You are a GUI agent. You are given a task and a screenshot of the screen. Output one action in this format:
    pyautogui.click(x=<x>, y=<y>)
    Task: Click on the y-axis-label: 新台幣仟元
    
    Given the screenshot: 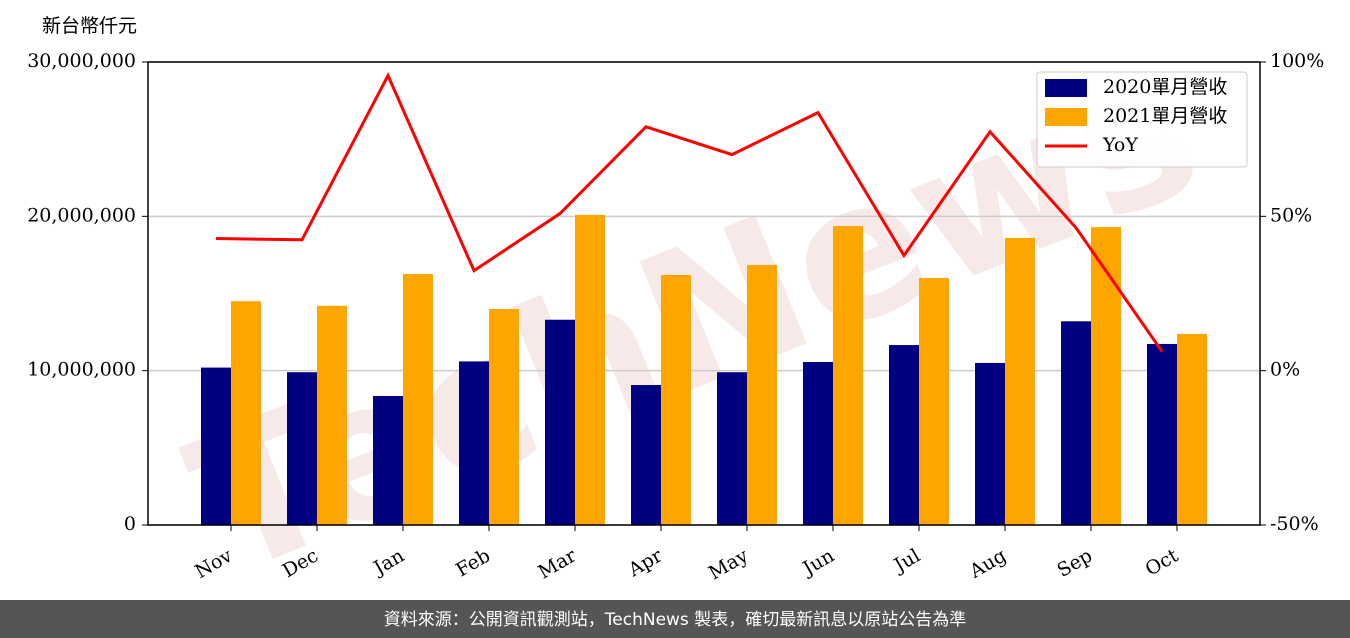 What is the action you would take?
    pyautogui.click(x=89, y=26)
    